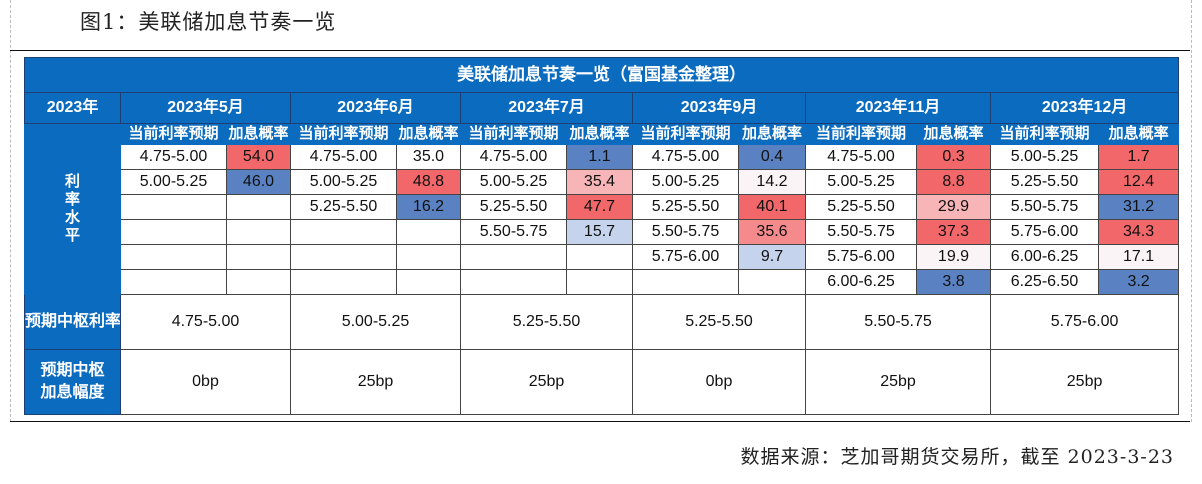 This screenshot has height=484, width=1202. What do you see at coordinates (772, 257) in the screenshot?
I see `probability-cell: 9.7` at bounding box center [772, 257].